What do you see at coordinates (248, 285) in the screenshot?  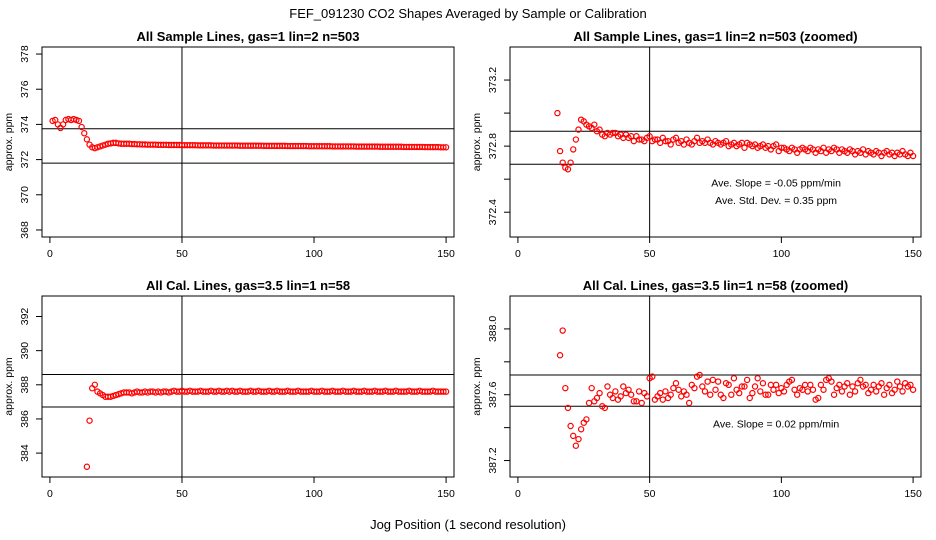 I see `chart-title: All Cal. Lines, gas=3.5 lin=1 n=58` at bounding box center [248, 285].